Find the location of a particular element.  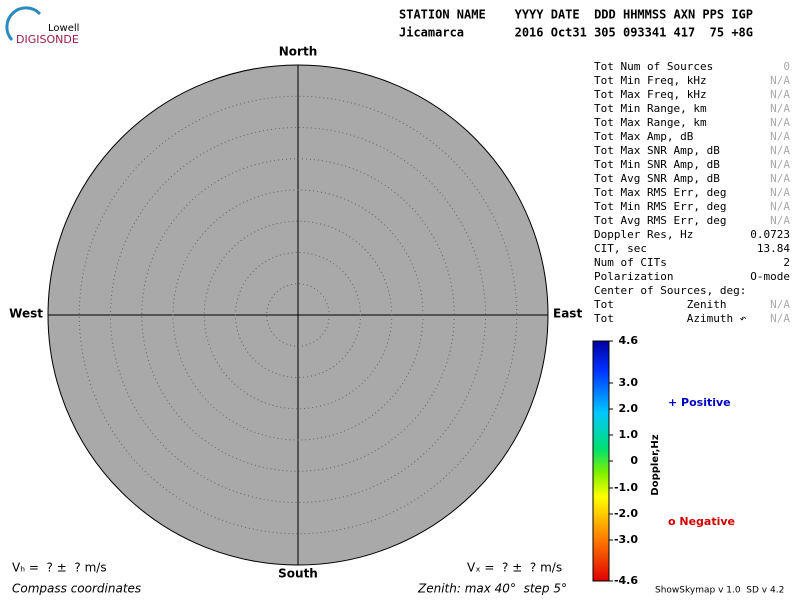

coords-note: Compass coordinates is located at coordinates (76, 589).